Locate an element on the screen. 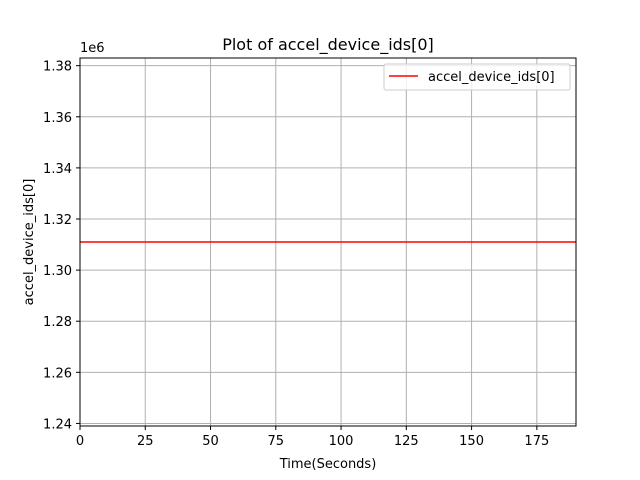 The height and width of the screenshot is (480, 640). y-tick-label: 1.36 is located at coordinates (57, 118).